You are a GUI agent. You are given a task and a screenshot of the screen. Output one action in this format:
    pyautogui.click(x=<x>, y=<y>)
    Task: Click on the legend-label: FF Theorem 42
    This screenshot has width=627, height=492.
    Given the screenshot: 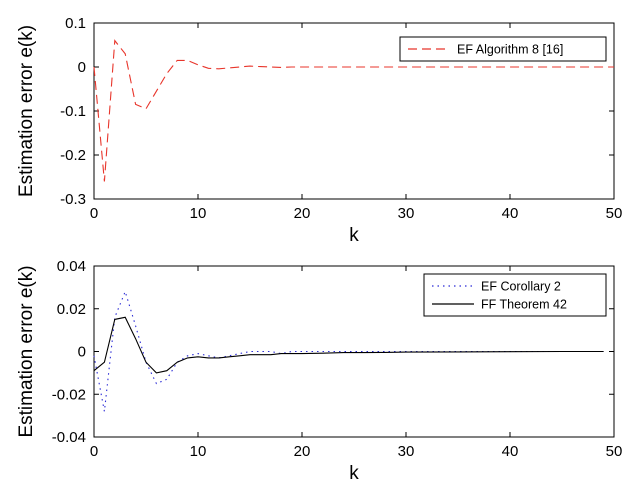 What is the action you would take?
    pyautogui.click(x=524, y=305)
    